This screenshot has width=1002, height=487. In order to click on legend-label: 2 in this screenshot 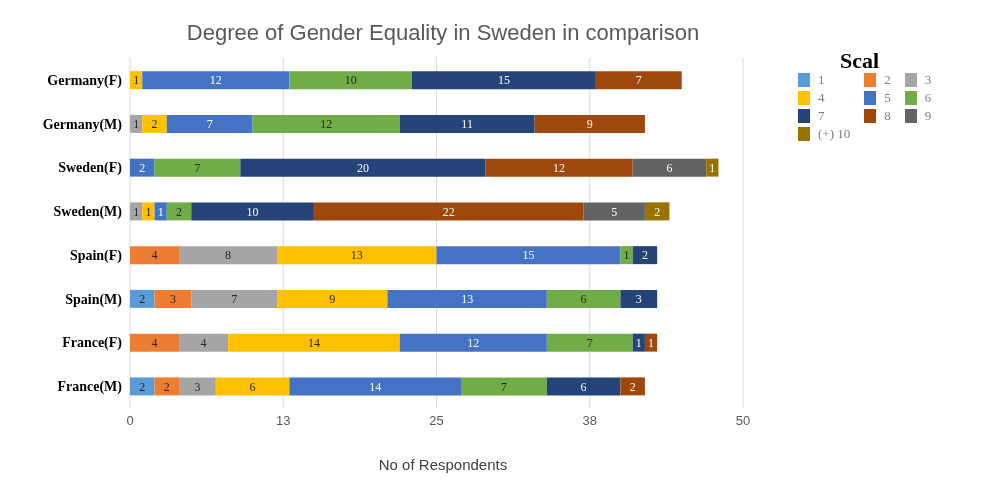, I will do `click(887, 80)`.